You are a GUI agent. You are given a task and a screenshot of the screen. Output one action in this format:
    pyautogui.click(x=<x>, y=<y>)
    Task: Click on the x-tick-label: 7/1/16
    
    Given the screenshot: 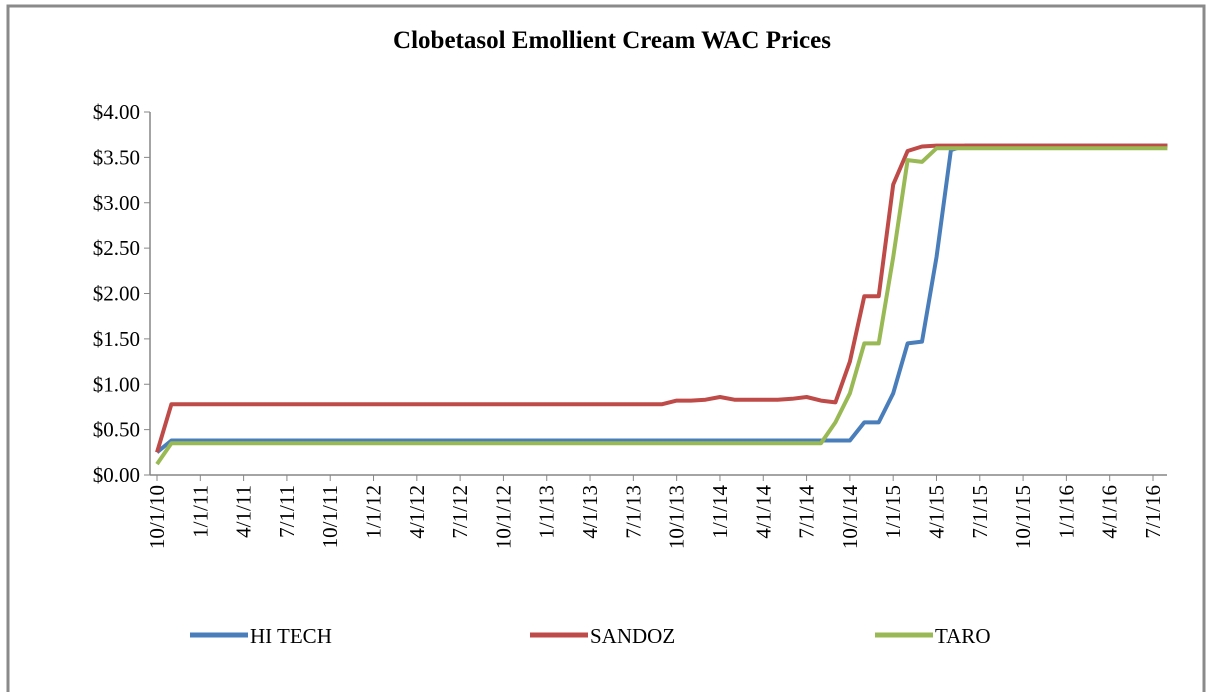 What is the action you would take?
    pyautogui.click(x=1153, y=512)
    